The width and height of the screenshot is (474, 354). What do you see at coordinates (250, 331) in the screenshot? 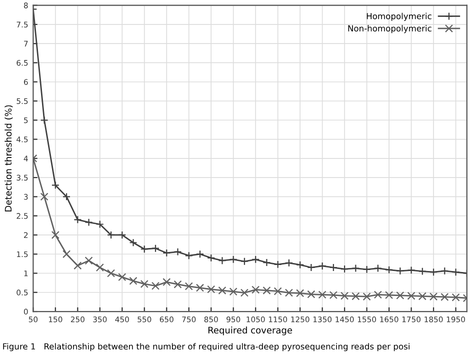
I see `x-axis-title: Required coverage` at bounding box center [250, 331].